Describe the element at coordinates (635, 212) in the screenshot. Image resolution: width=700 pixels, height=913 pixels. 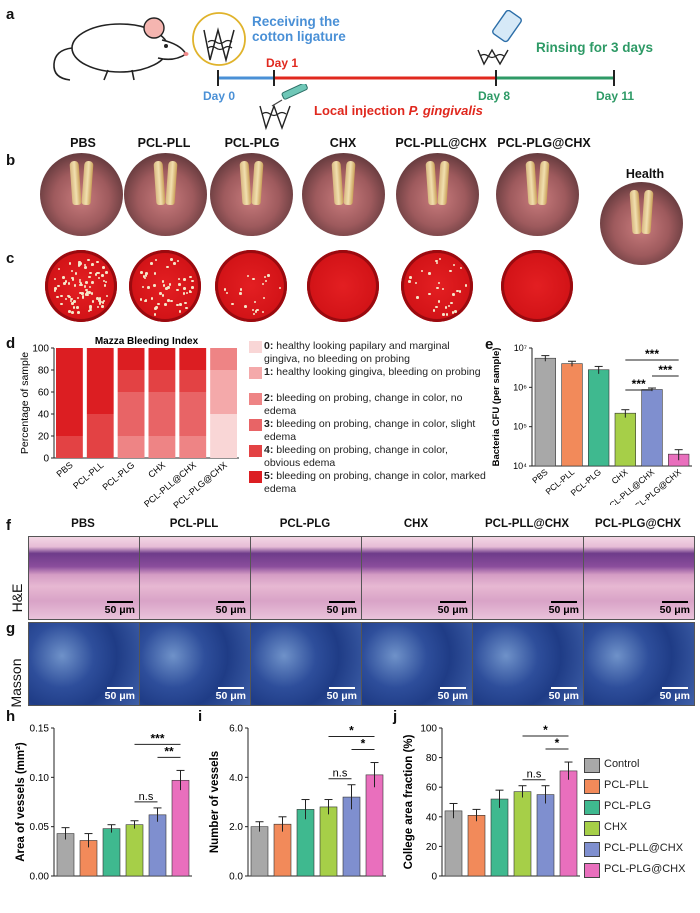
I see `incisor-left` at that location.